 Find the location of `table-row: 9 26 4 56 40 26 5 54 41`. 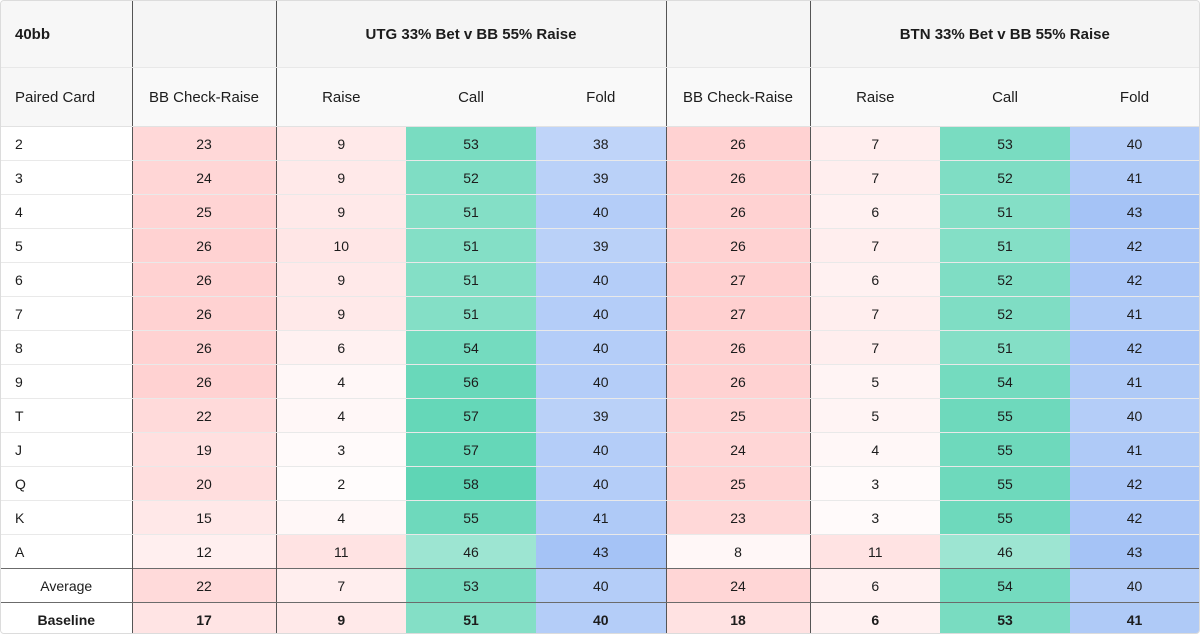

table-row: 9 26 4 56 40 26 5 54 41 is located at coordinates (600, 381).